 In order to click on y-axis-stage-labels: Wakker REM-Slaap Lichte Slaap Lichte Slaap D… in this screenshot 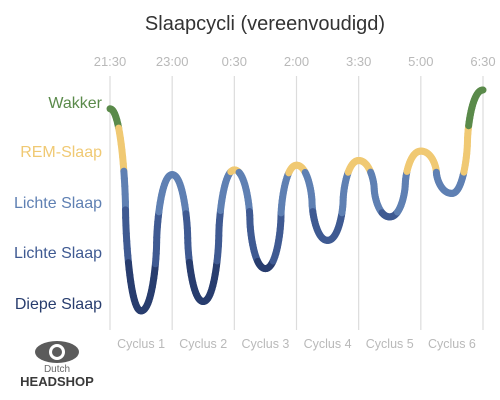, I will do `click(58, 204)`.